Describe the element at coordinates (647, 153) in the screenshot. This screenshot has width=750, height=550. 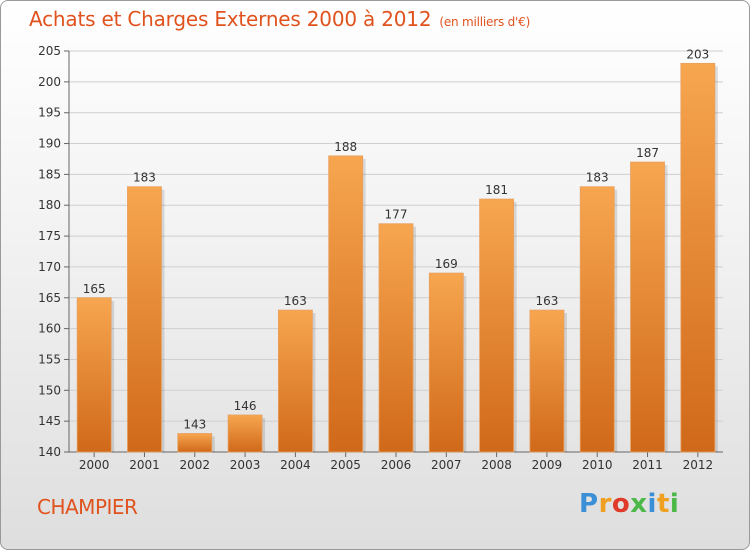
I see `bar-value-label: 187` at that location.